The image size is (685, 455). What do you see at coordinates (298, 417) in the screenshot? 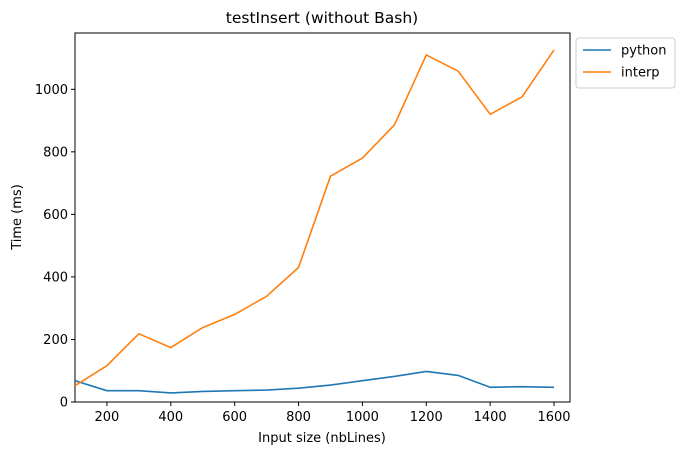
I see `x-tick-label: 800` at bounding box center [298, 417].